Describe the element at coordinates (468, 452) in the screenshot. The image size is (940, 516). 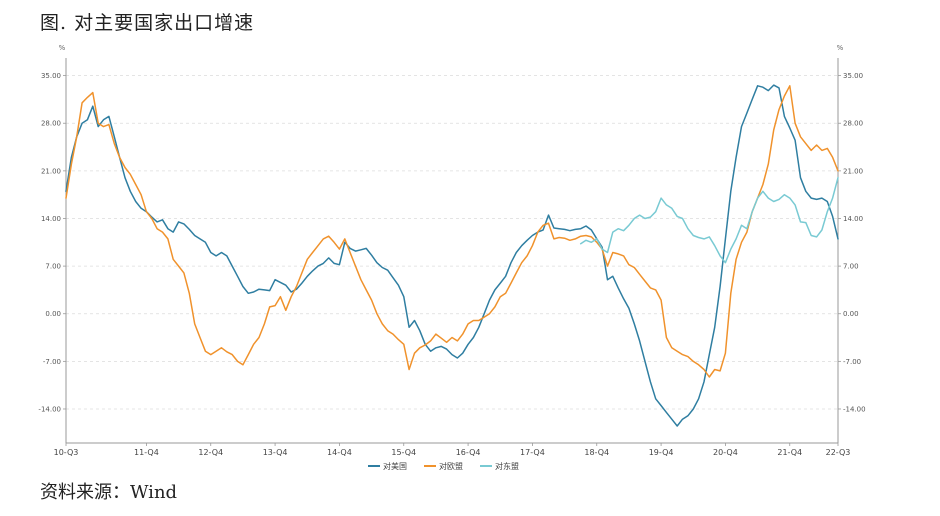
I see `x-tick-label: 16-Q4` at that location.